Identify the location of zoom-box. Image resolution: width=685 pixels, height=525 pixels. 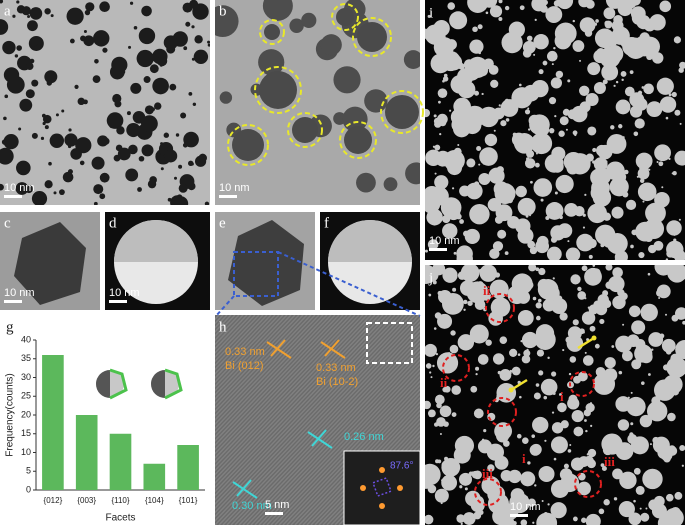
(256, 274).